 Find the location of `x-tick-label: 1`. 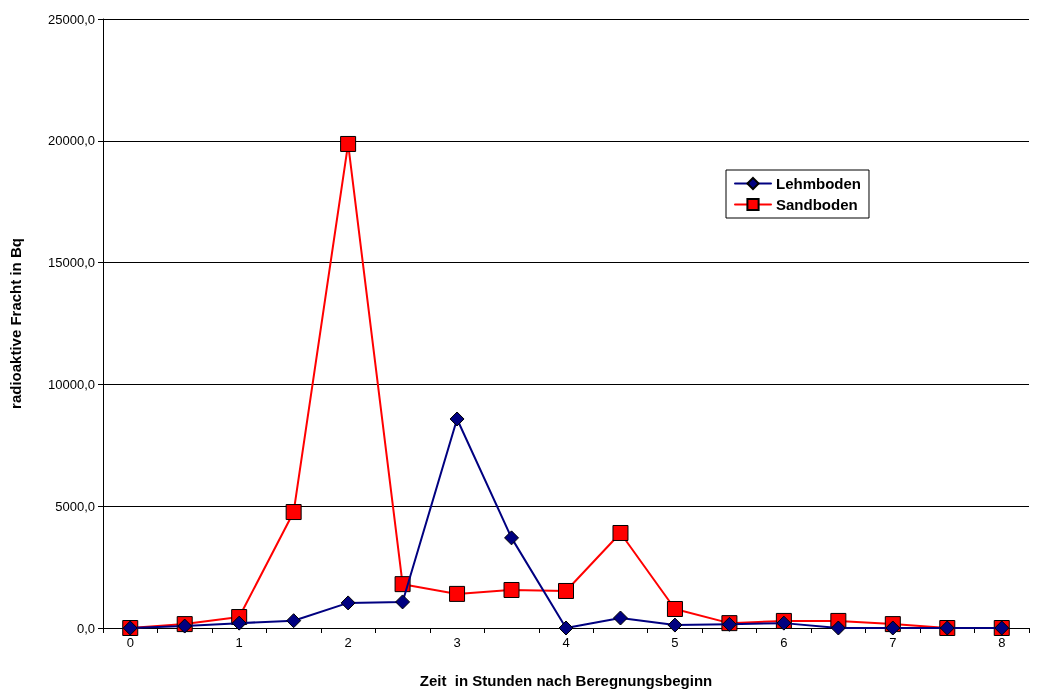

x-tick-label: 1 is located at coordinates (239, 642).